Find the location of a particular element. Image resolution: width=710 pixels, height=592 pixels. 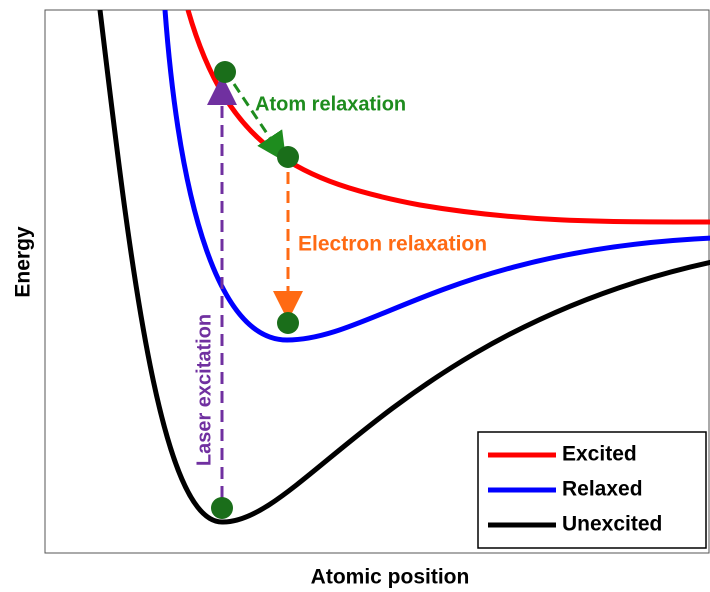

annotation: Electron relaxation is located at coordinates (392, 244).